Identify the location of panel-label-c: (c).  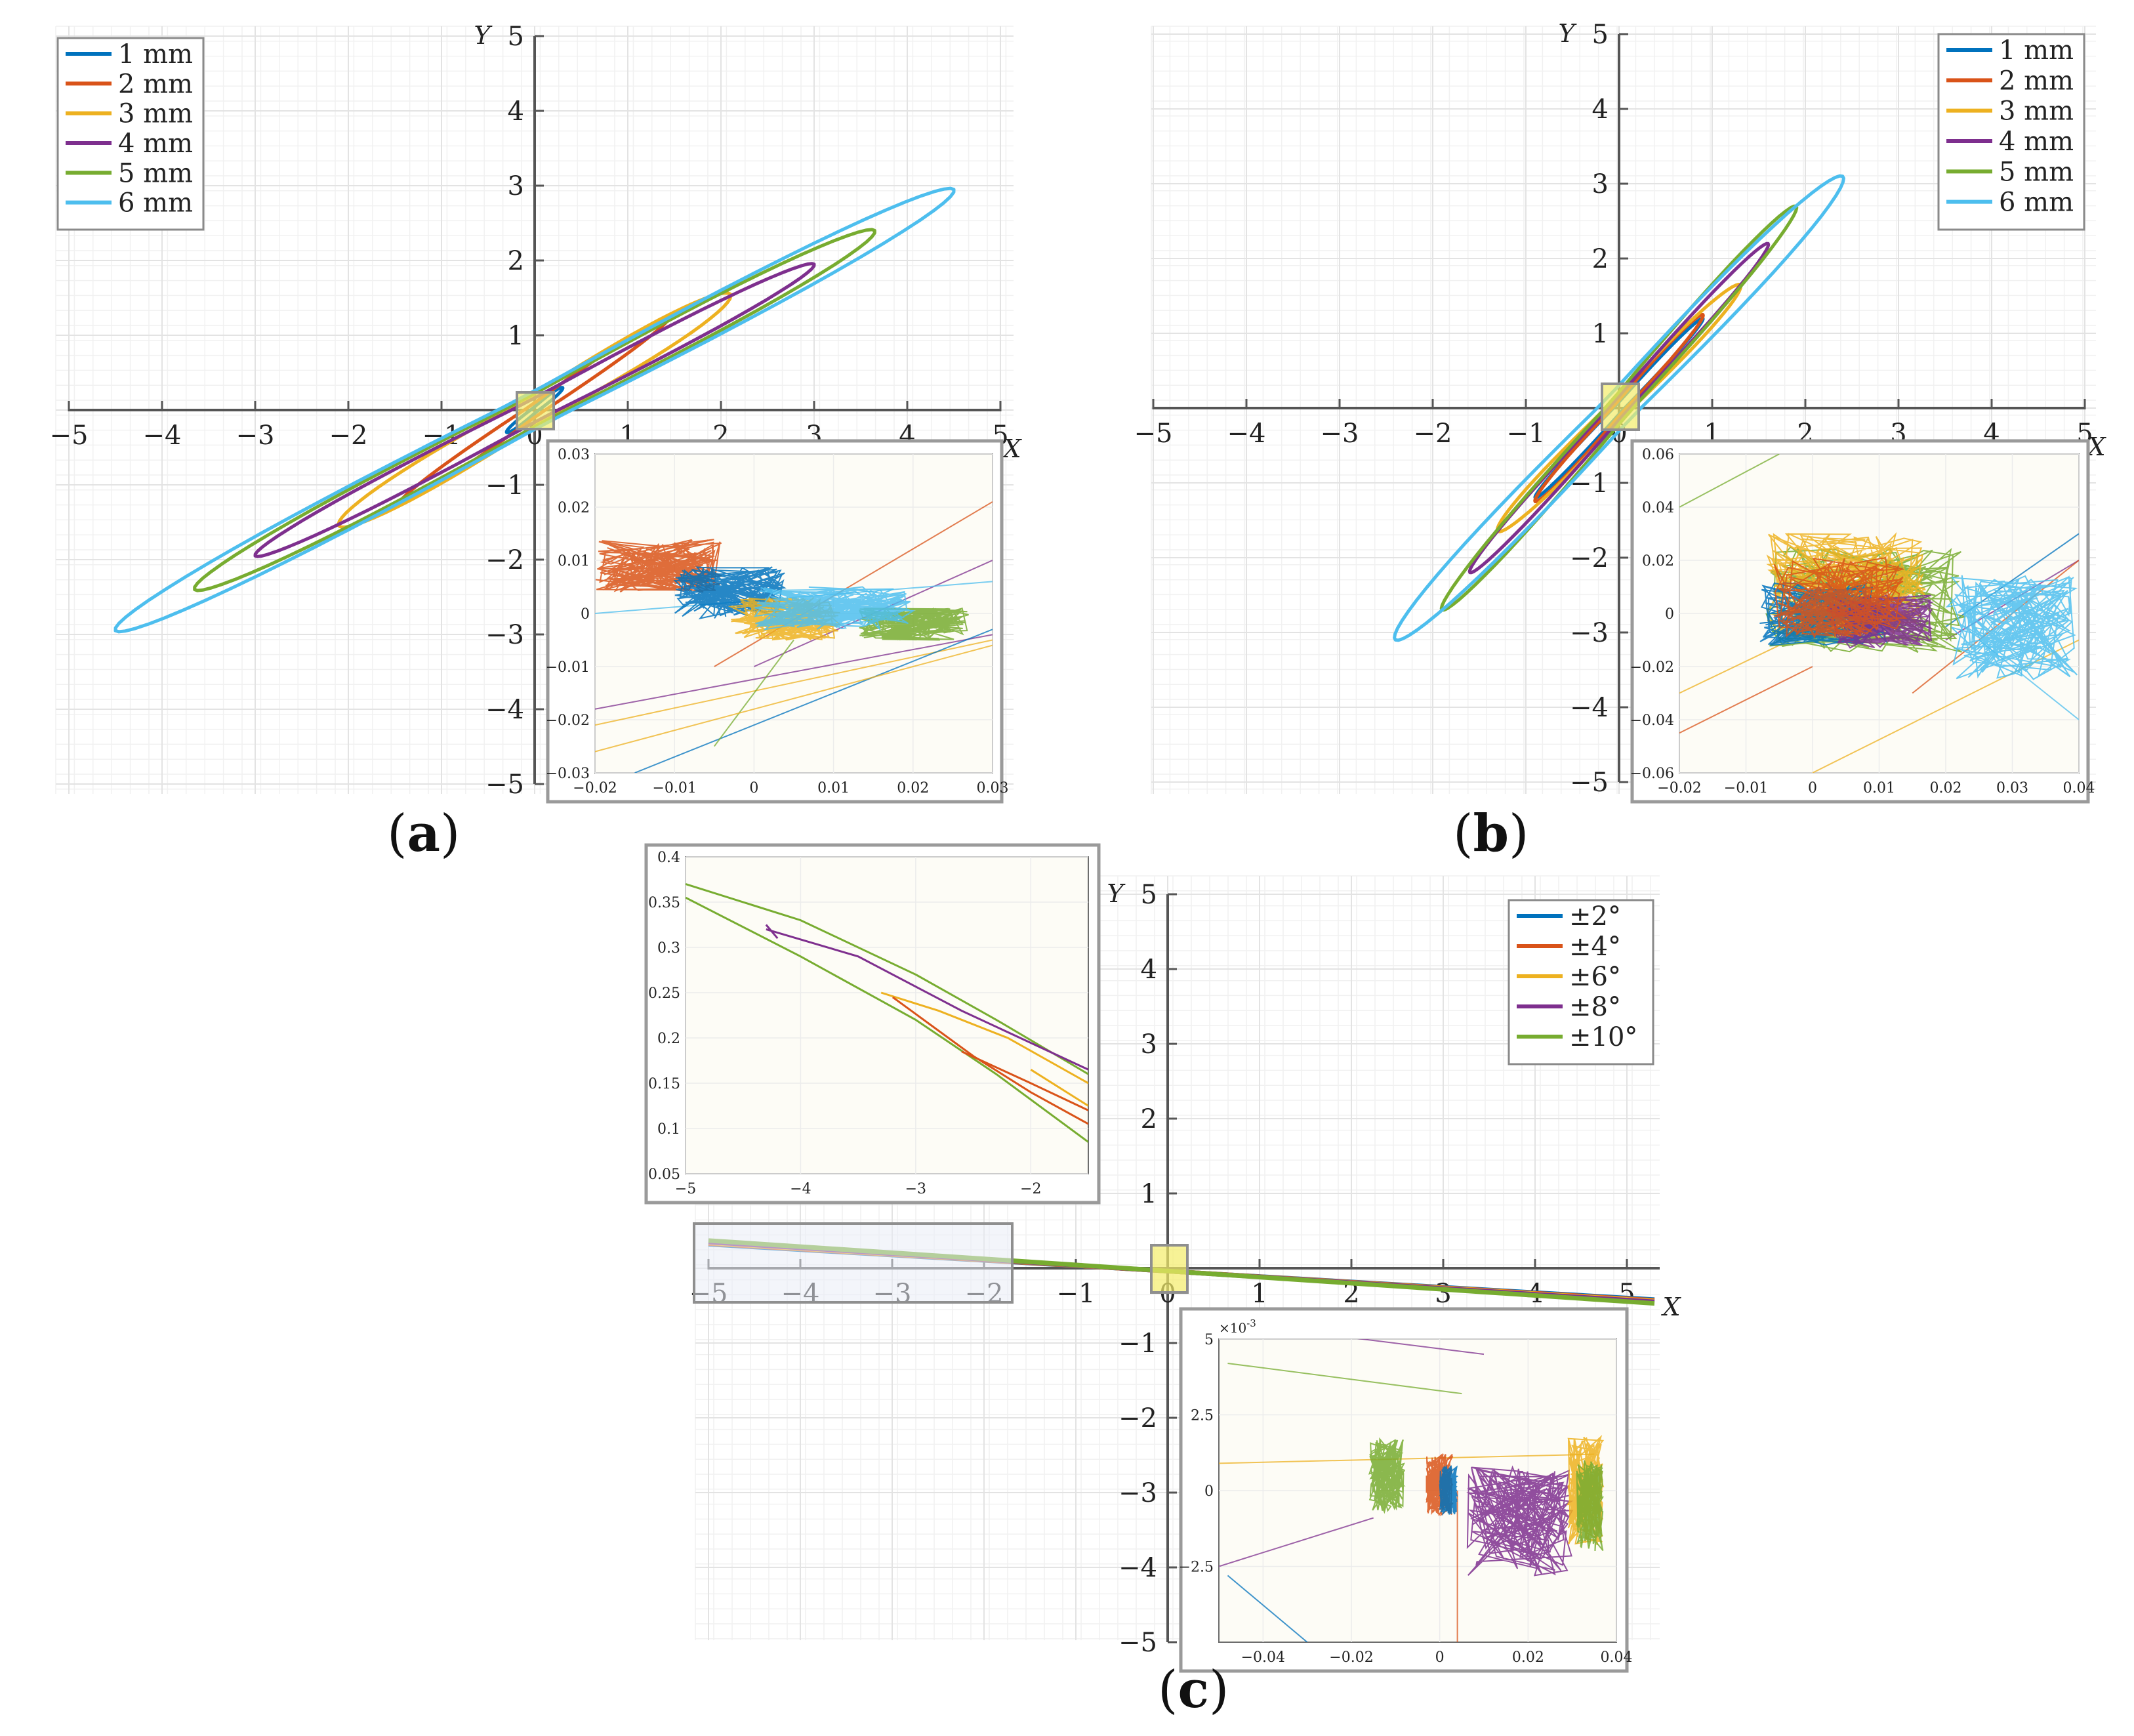
(1193, 1690).